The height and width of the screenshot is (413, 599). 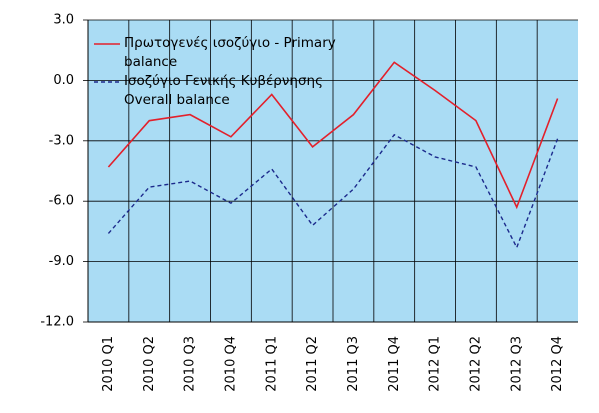 I want to click on x-tick-label: 2011 Q3, so click(x=353, y=364).